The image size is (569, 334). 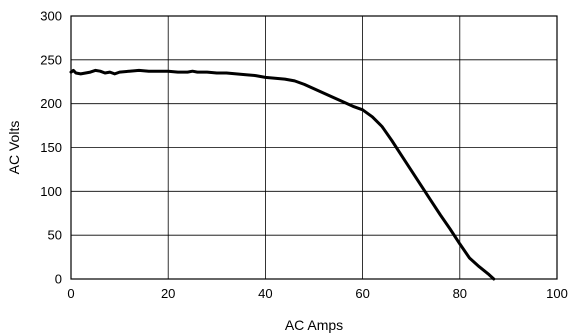 What do you see at coordinates (557, 293) in the screenshot?
I see `x-tick-label: 100` at bounding box center [557, 293].